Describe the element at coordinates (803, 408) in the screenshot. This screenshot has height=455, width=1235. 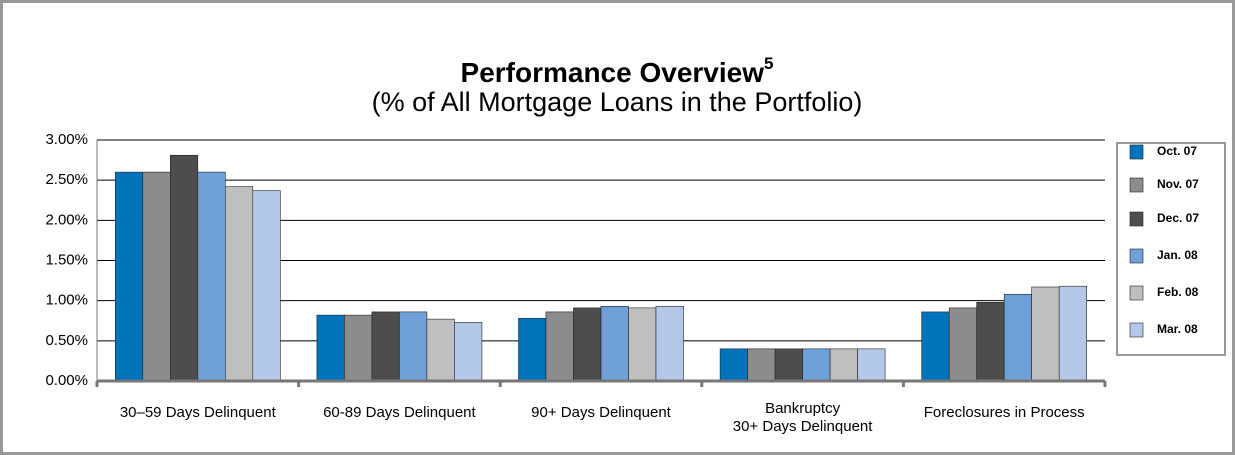
I see `x-tick-line: Bankruptcy` at that location.